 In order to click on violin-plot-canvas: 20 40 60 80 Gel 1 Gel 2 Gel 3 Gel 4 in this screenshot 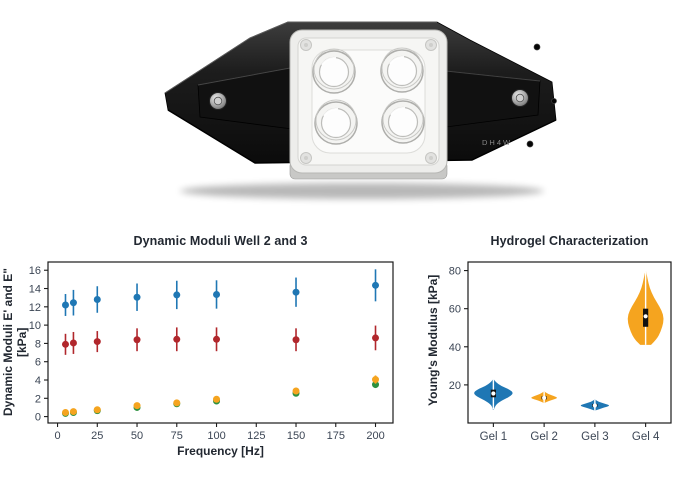, I will do `click(560, 352)`.